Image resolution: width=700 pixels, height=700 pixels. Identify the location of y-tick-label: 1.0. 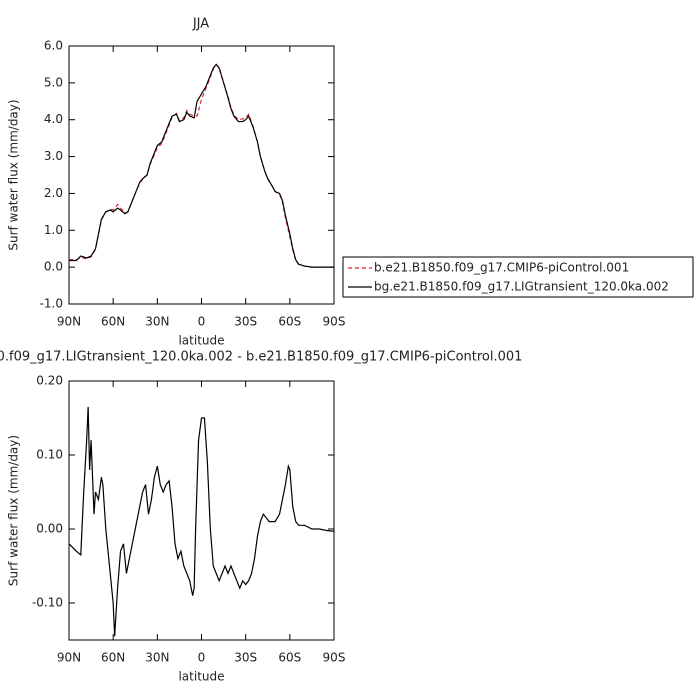
(53, 230).